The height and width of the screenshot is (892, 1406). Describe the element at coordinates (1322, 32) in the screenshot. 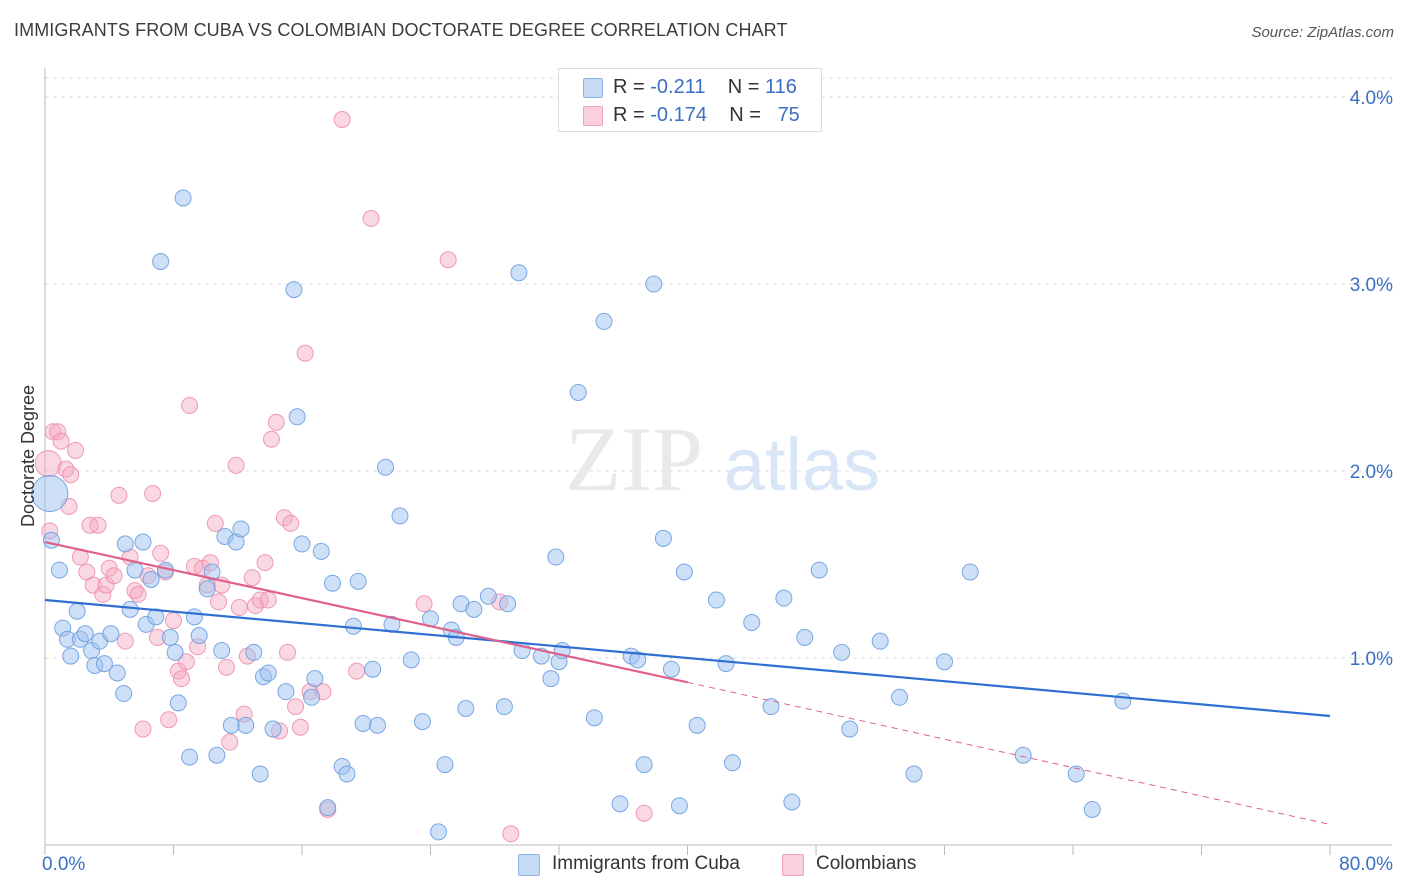

I see `source-label: Source: ZipAtlas.com` at that location.